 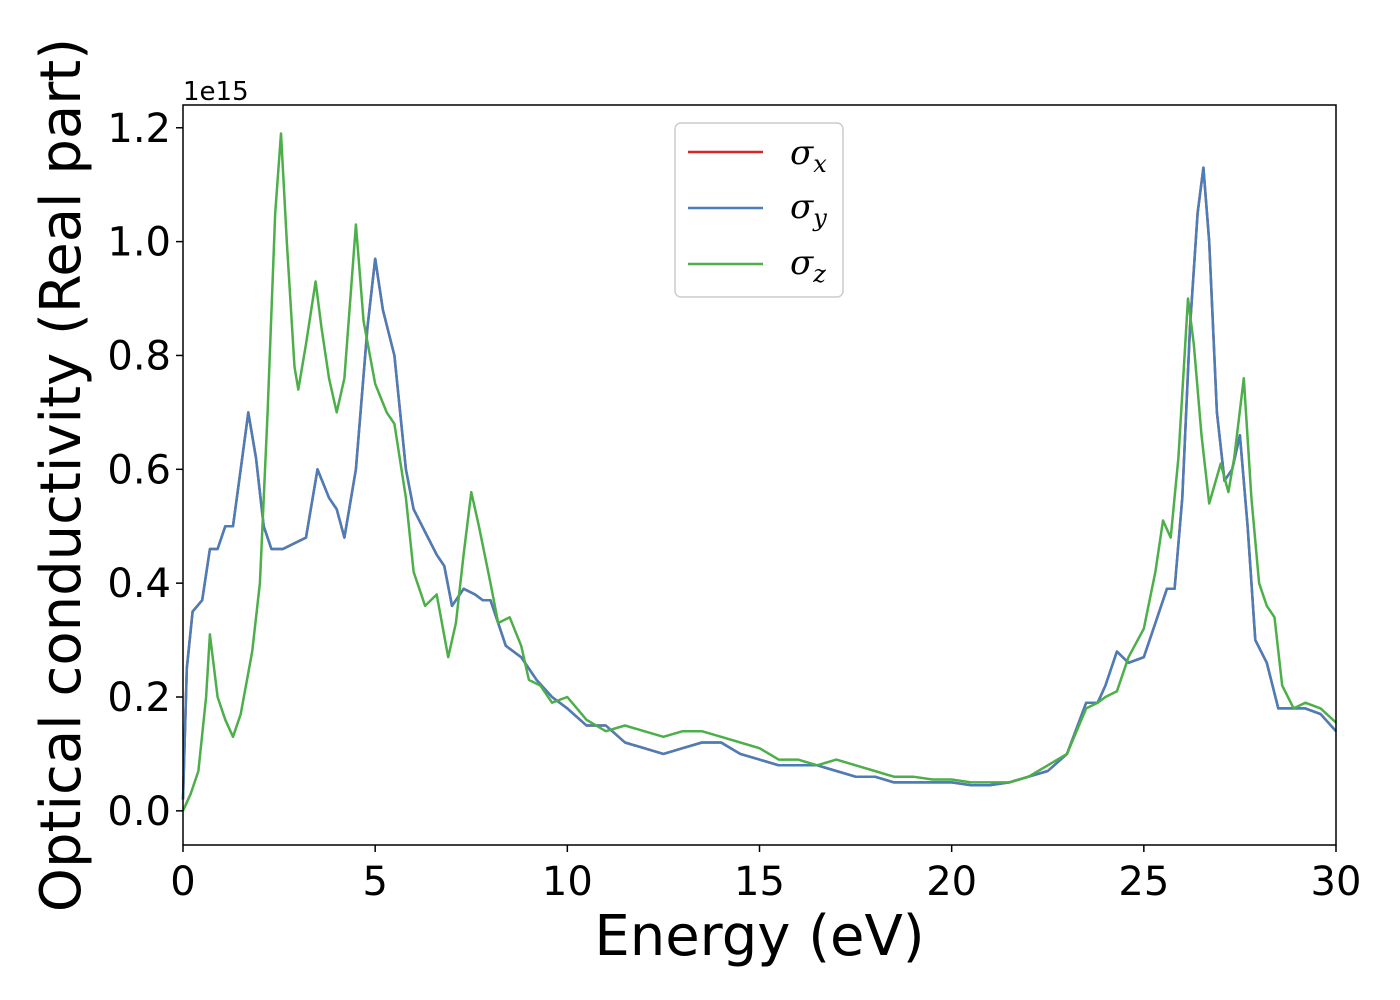 What do you see at coordinates (139, 470) in the screenshot?
I see `y-tick-label: 0.6` at bounding box center [139, 470].